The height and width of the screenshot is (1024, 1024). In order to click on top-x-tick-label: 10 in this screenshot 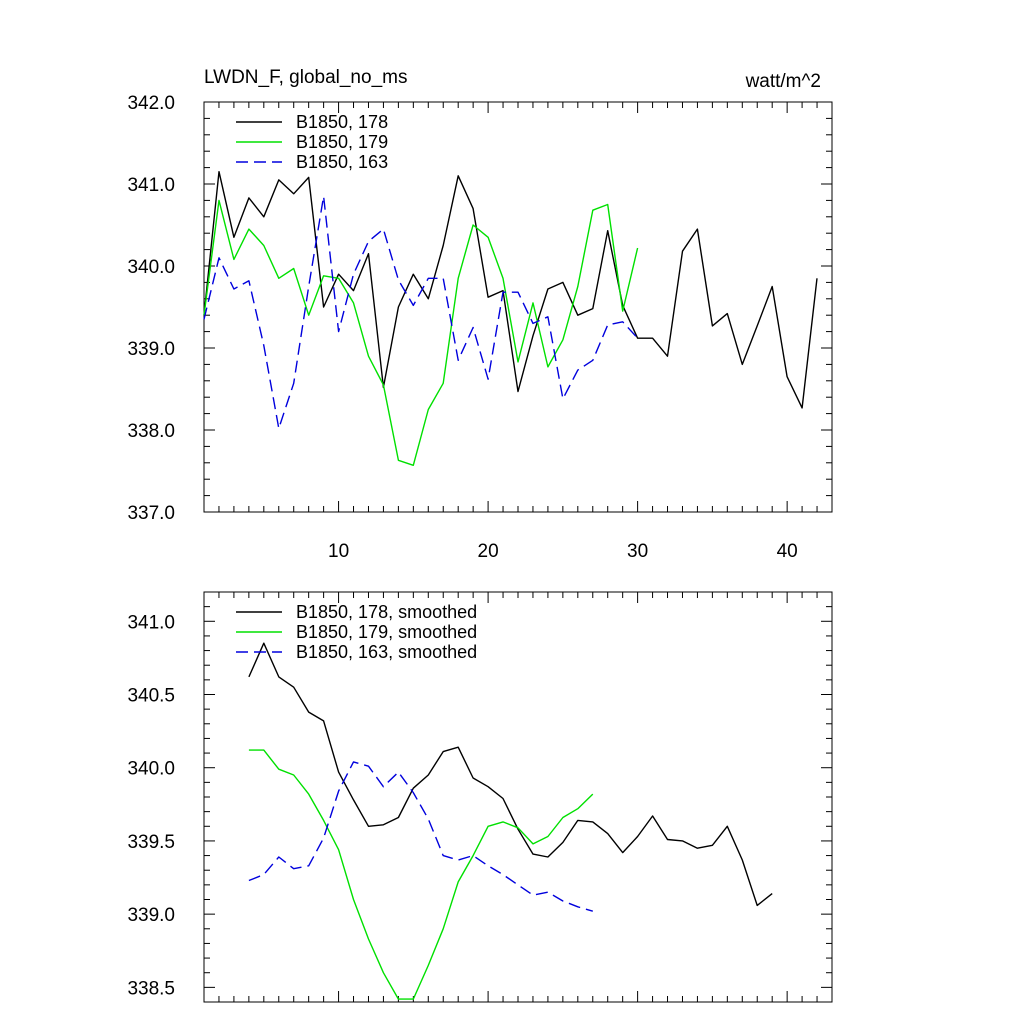, I will do `click(338, 551)`.